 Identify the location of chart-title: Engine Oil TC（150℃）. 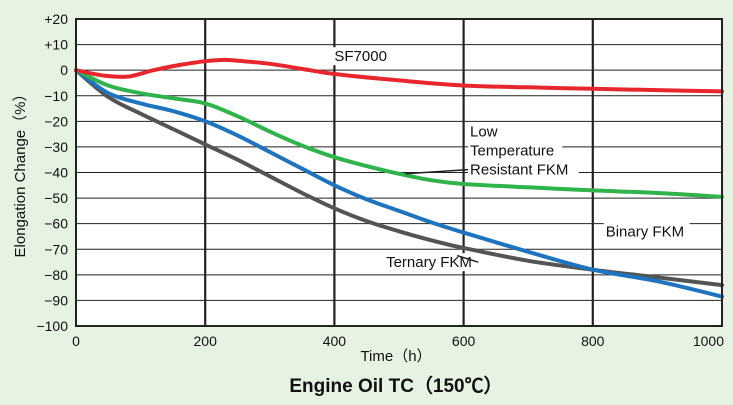
(395, 385).